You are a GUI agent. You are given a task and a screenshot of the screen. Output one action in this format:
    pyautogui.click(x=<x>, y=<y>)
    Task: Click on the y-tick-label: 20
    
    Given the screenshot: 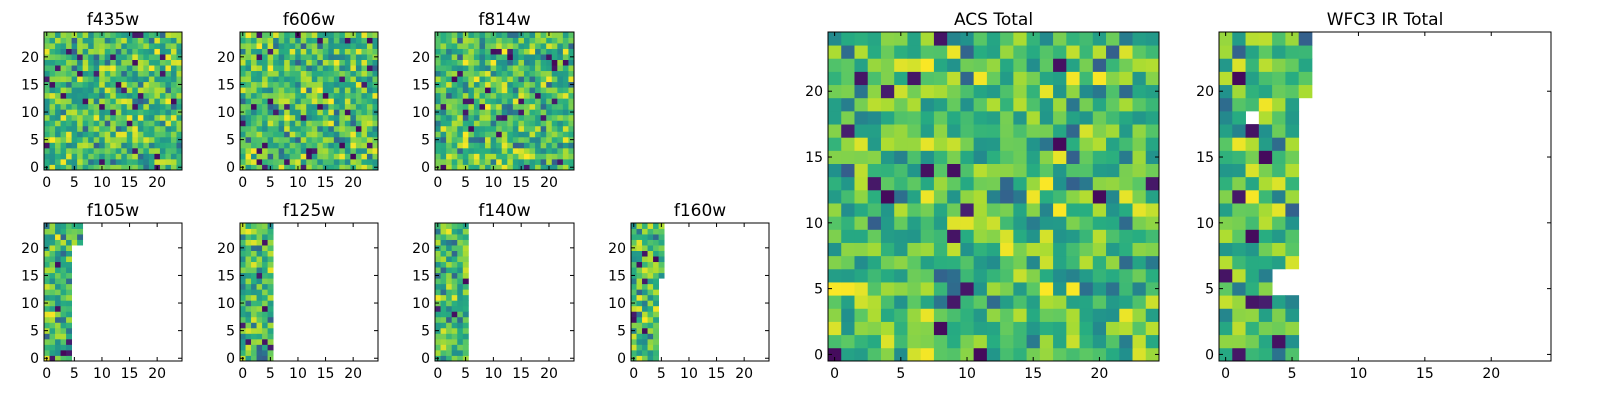 What is the action you would take?
    pyautogui.click(x=30, y=249)
    